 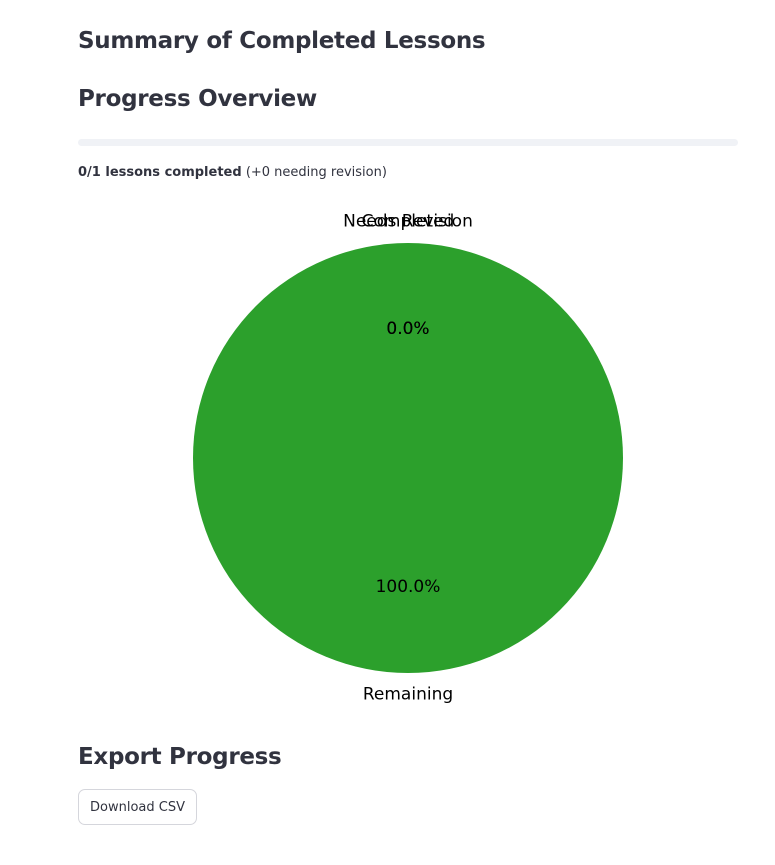 What do you see at coordinates (180, 757) in the screenshot?
I see `export-progress-heading: Export Progress` at bounding box center [180, 757].